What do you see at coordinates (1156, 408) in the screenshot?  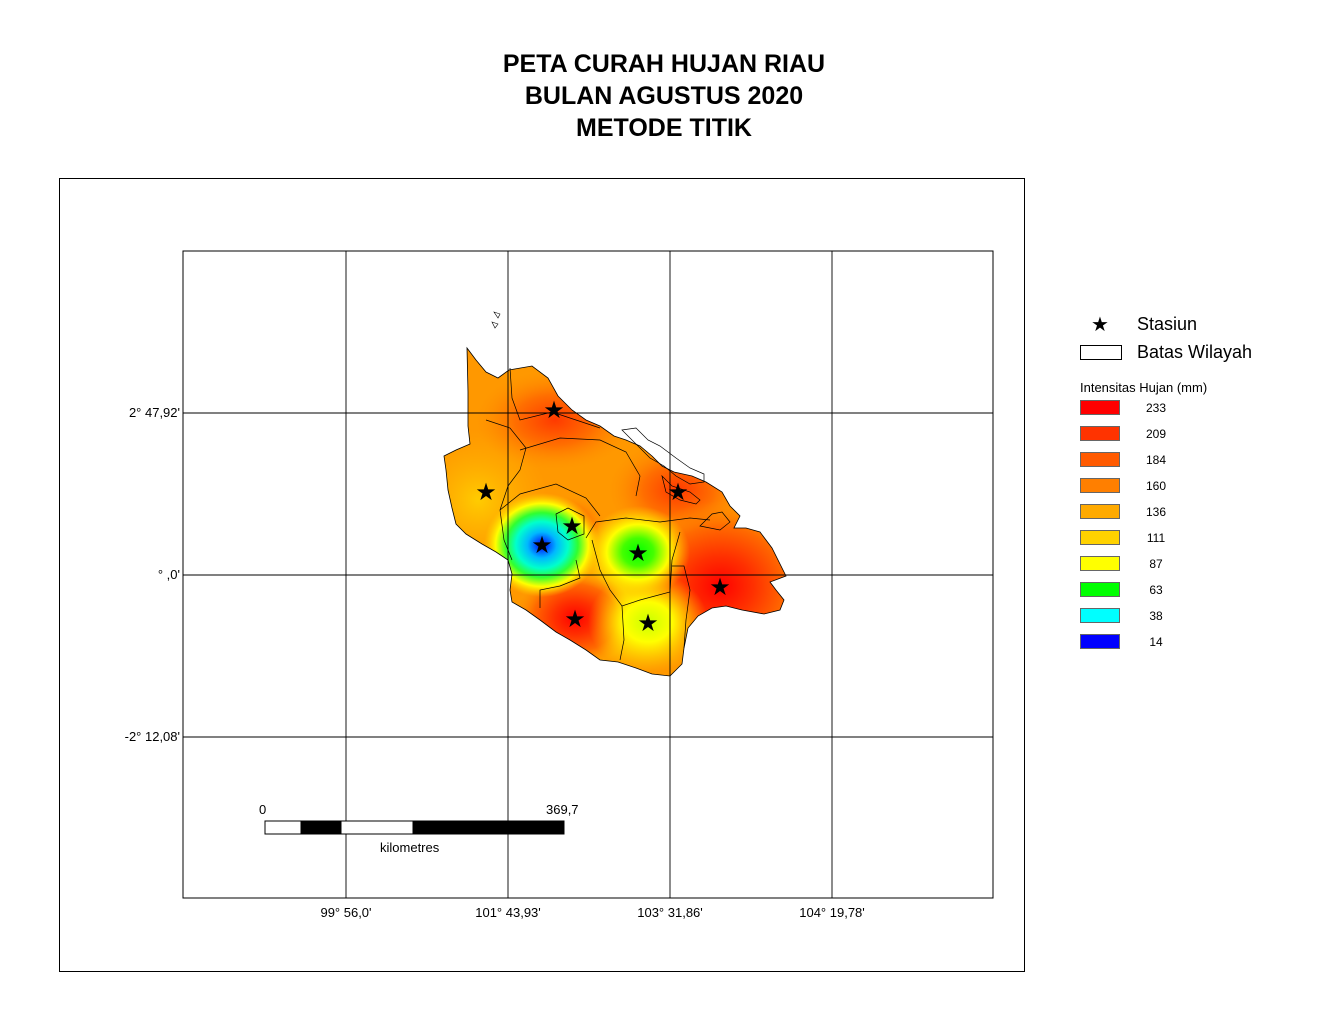 I see `legend-class-value: 233` at bounding box center [1156, 408].